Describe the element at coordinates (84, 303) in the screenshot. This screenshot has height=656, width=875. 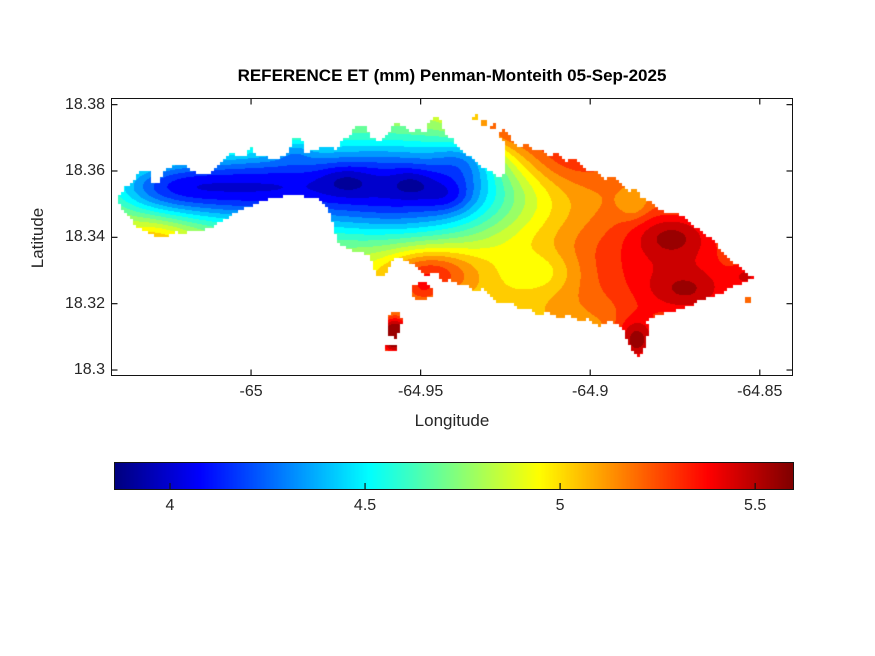
I see `y-tick-label: 18.32` at that location.